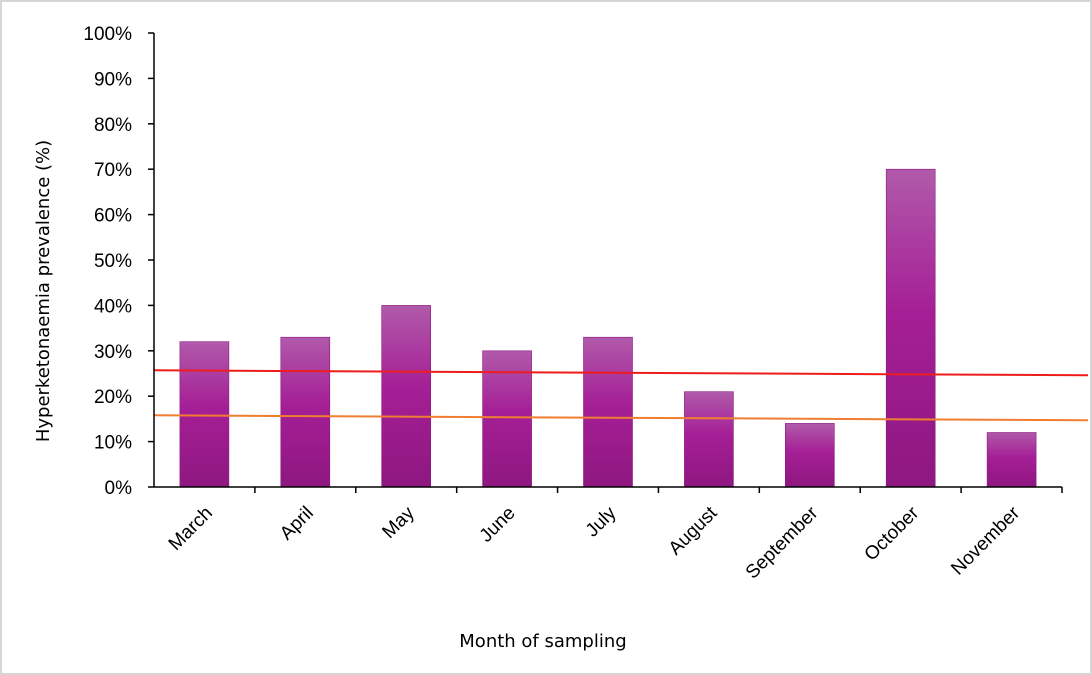  What do you see at coordinates (305, 412) in the screenshot?
I see `bar-april` at bounding box center [305, 412].